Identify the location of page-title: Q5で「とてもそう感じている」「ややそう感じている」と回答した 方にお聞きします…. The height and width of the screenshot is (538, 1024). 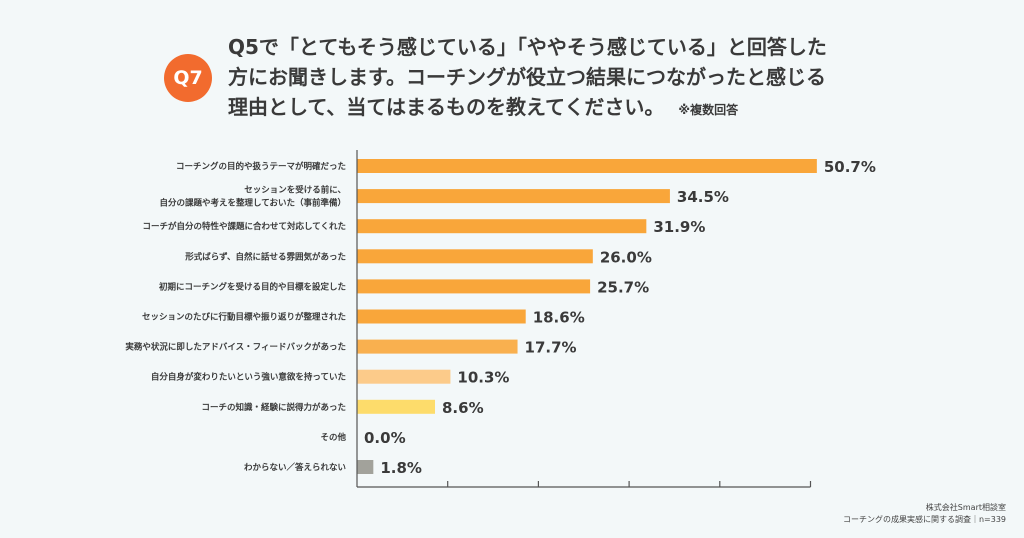
(558, 78).